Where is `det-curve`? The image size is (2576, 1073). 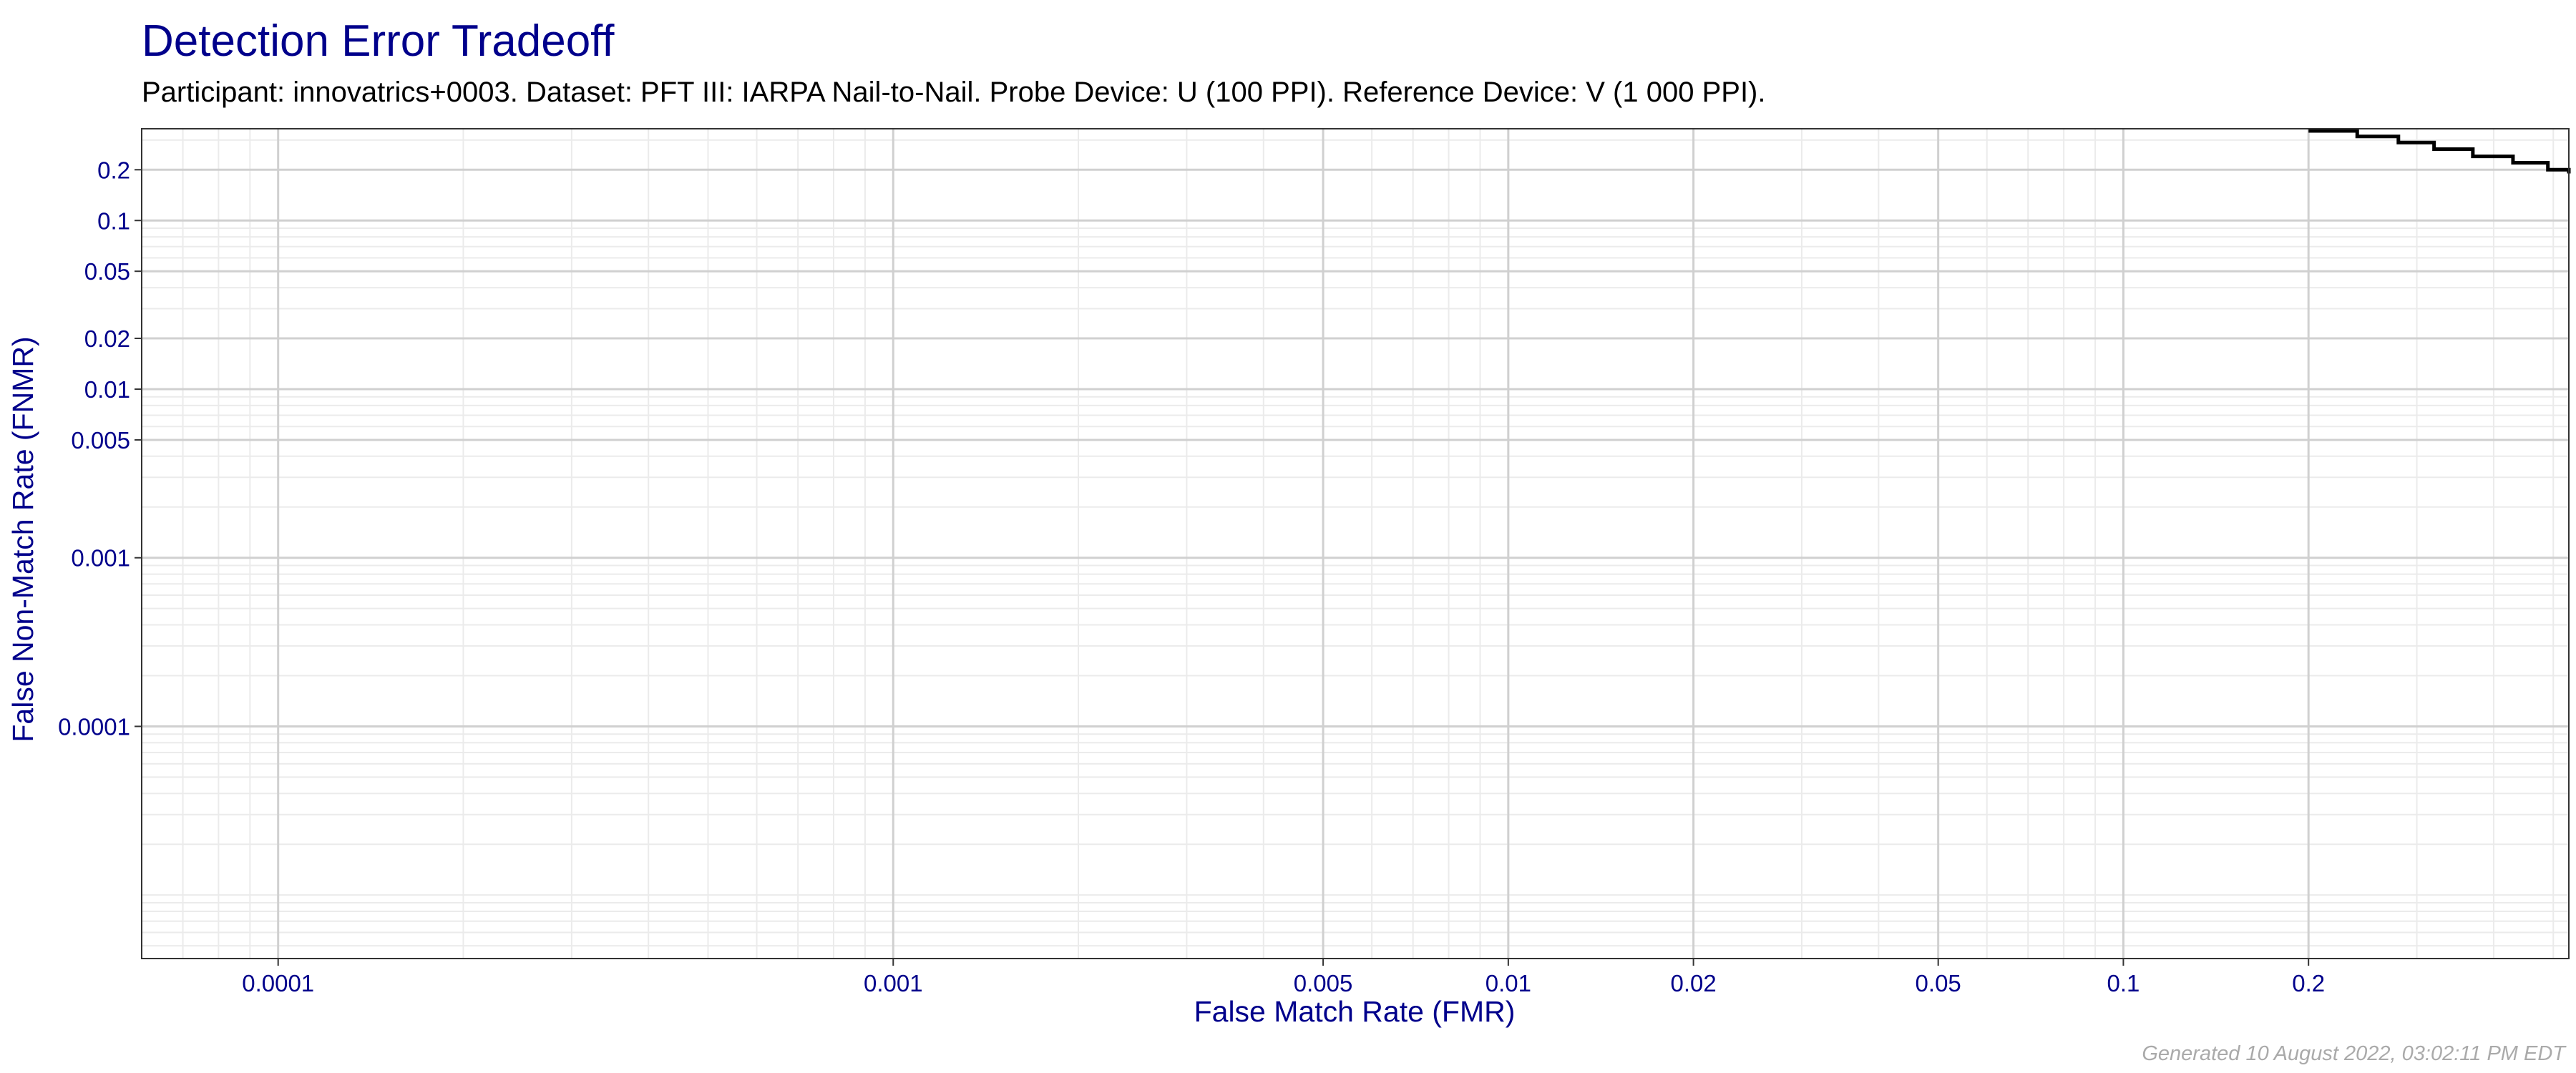 det-curve is located at coordinates (2439, 151).